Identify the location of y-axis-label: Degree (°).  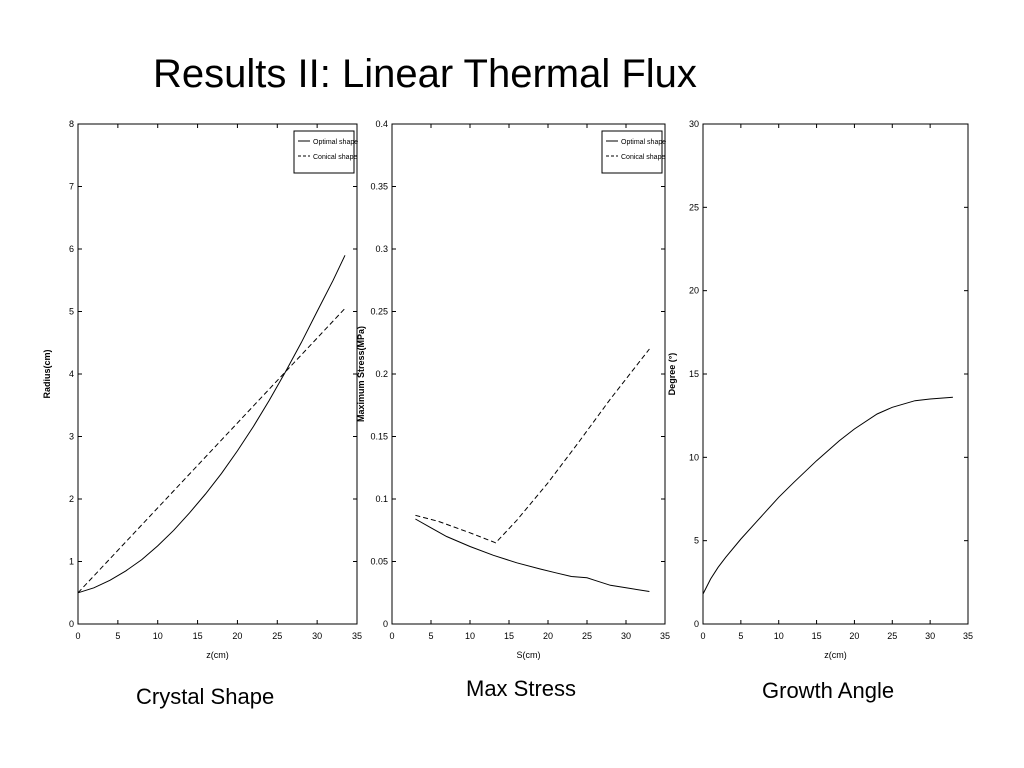
(672, 374).